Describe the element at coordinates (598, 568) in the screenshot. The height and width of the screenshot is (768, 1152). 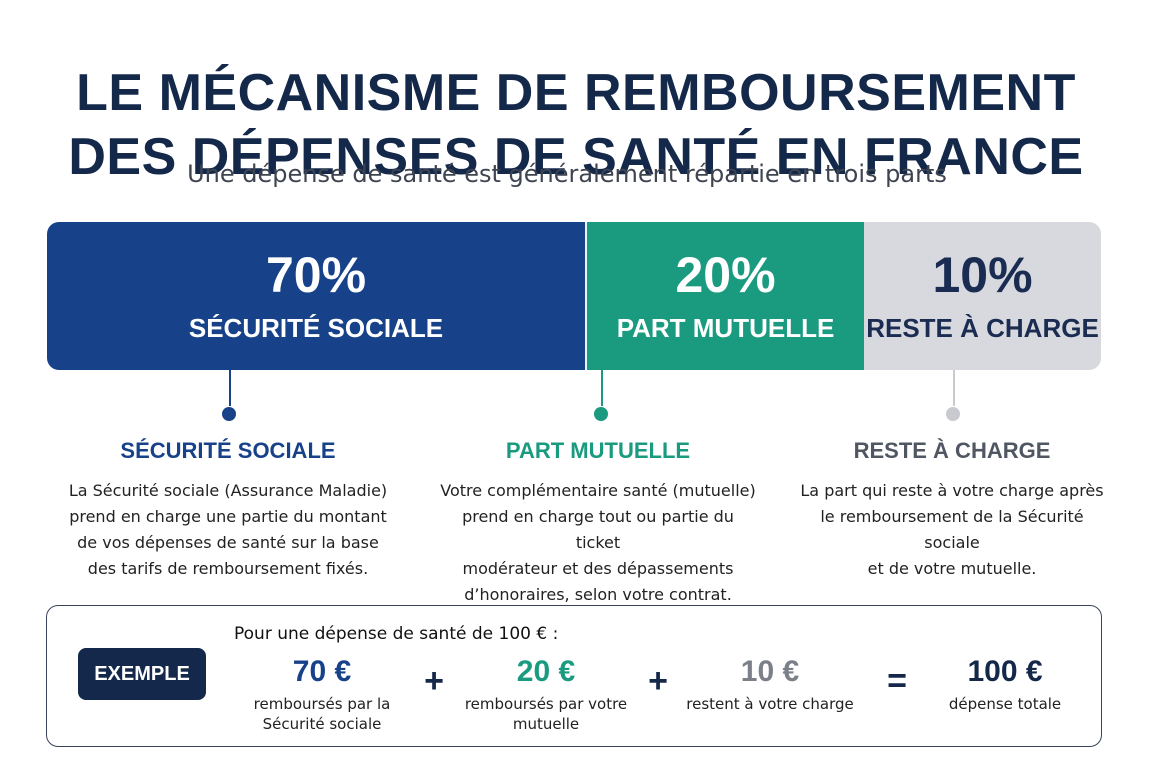
I see `text-line: modérateur et des dépassements` at that location.